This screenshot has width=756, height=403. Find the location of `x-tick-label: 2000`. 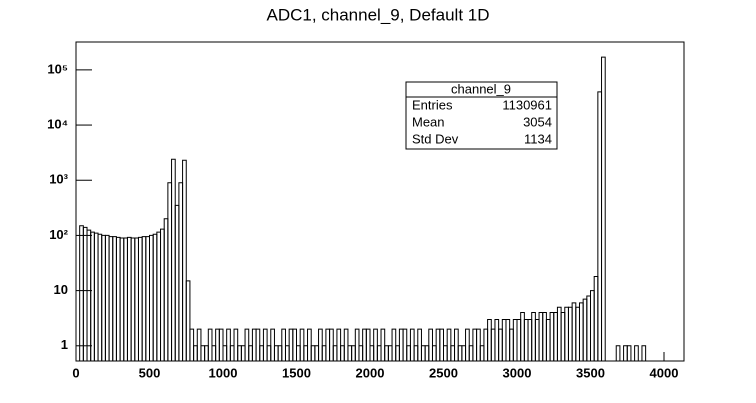

x-tick-label: 2000 is located at coordinates (370, 372).